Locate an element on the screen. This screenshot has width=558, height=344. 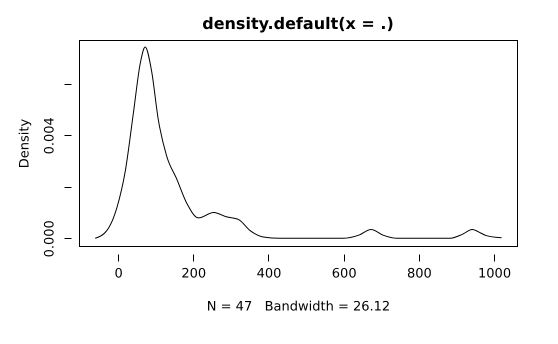
x-tick-label: 400 is located at coordinates (269, 274).